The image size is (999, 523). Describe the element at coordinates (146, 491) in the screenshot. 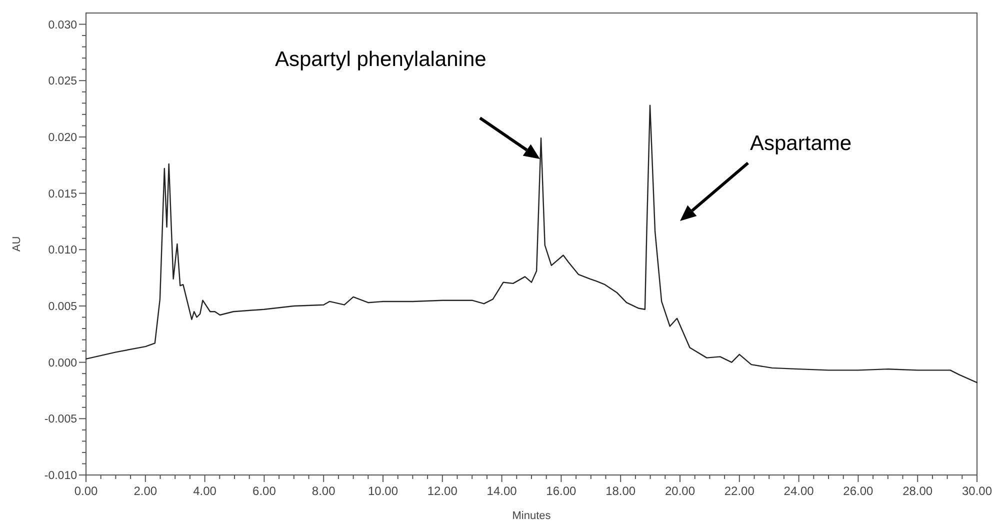

I see `x-tick-label: 2.00` at that location.